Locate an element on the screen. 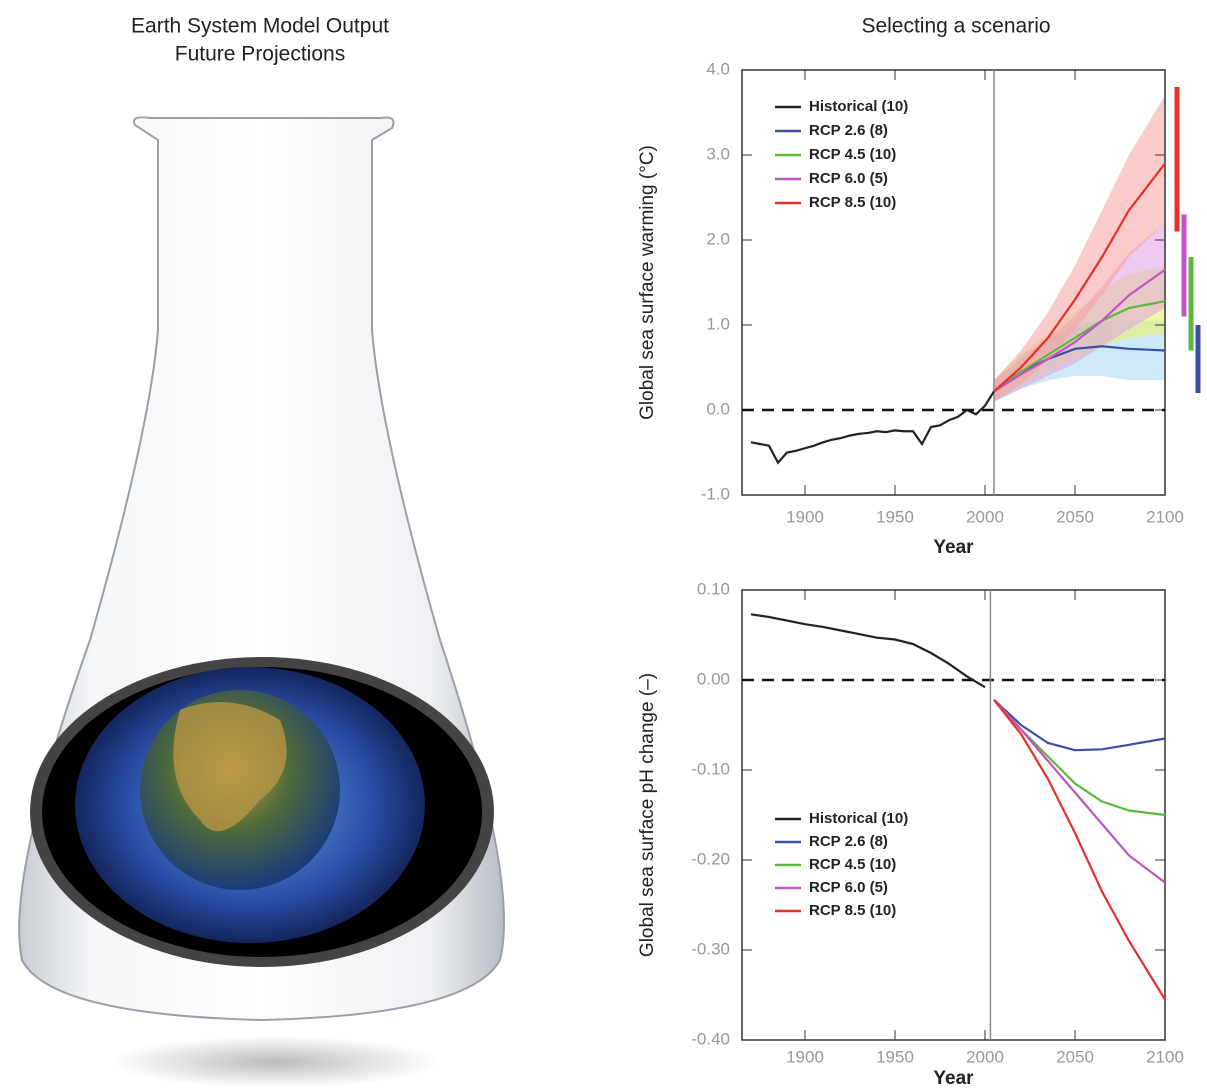  y-tick-label: -0.40 is located at coordinates (710, 1038).